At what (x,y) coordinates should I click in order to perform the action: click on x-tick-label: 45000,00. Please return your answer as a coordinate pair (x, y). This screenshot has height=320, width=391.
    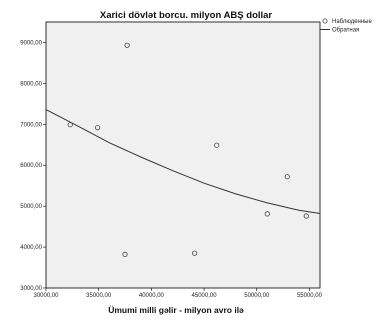
    Looking at the image, I should click on (205, 296).